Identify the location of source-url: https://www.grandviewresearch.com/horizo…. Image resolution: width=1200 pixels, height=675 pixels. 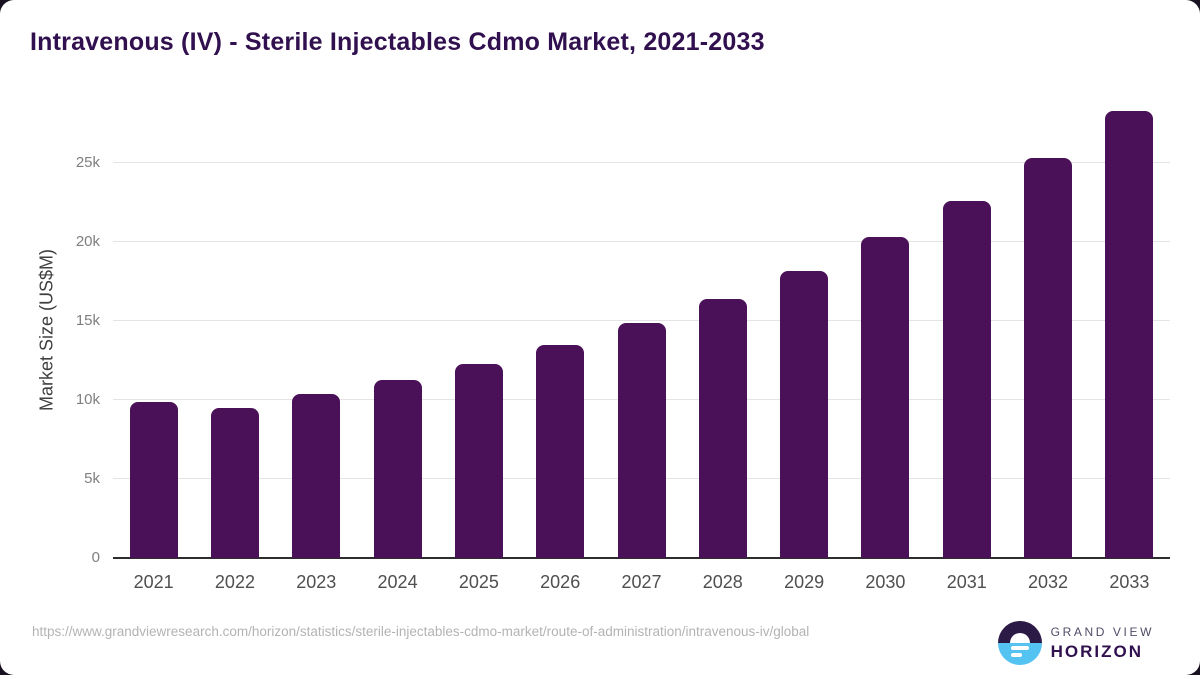
(421, 631).